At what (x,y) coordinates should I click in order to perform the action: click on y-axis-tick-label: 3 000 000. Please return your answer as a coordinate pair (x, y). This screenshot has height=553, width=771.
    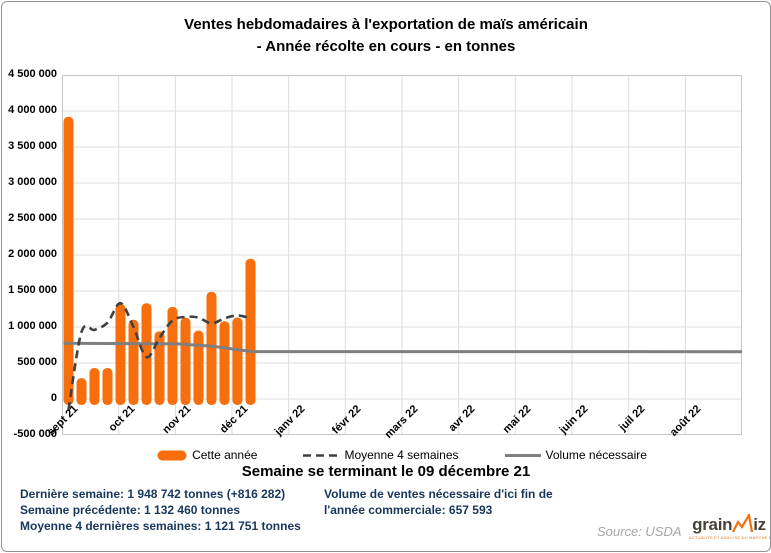
    Looking at the image, I should click on (32, 182).